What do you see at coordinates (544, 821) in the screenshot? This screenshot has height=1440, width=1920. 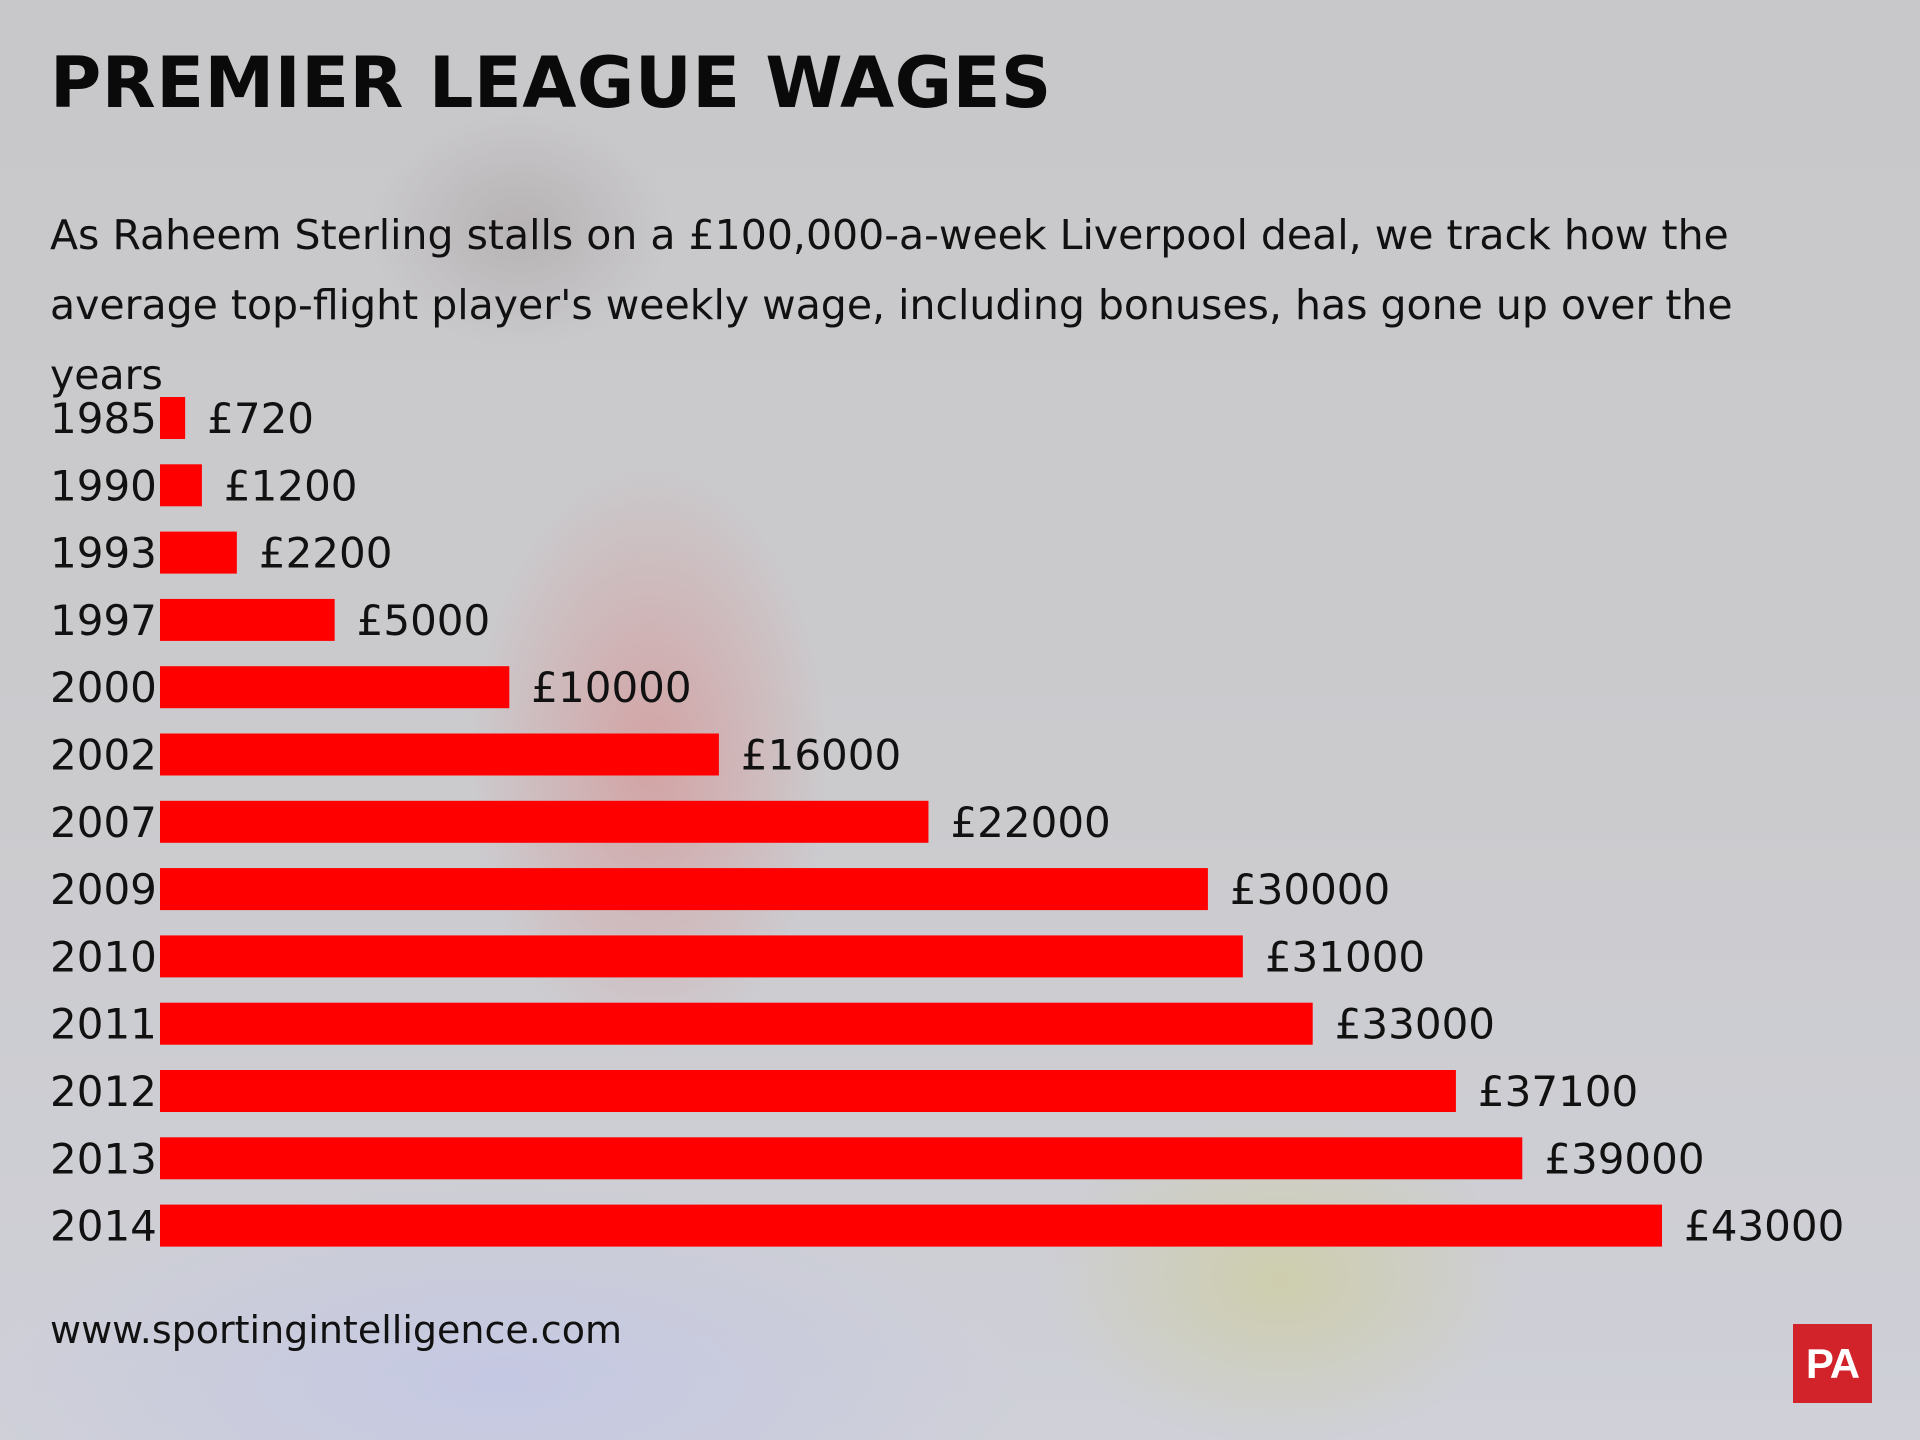 I see `bar-2007` at bounding box center [544, 821].